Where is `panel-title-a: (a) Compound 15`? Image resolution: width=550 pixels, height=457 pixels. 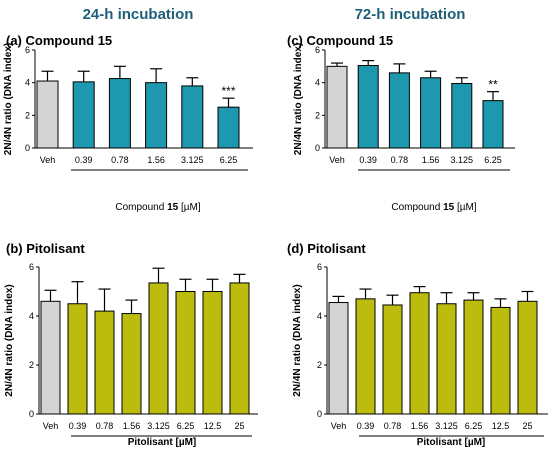
panel-title-a: (a) Compound 15 is located at coordinates (59, 40).